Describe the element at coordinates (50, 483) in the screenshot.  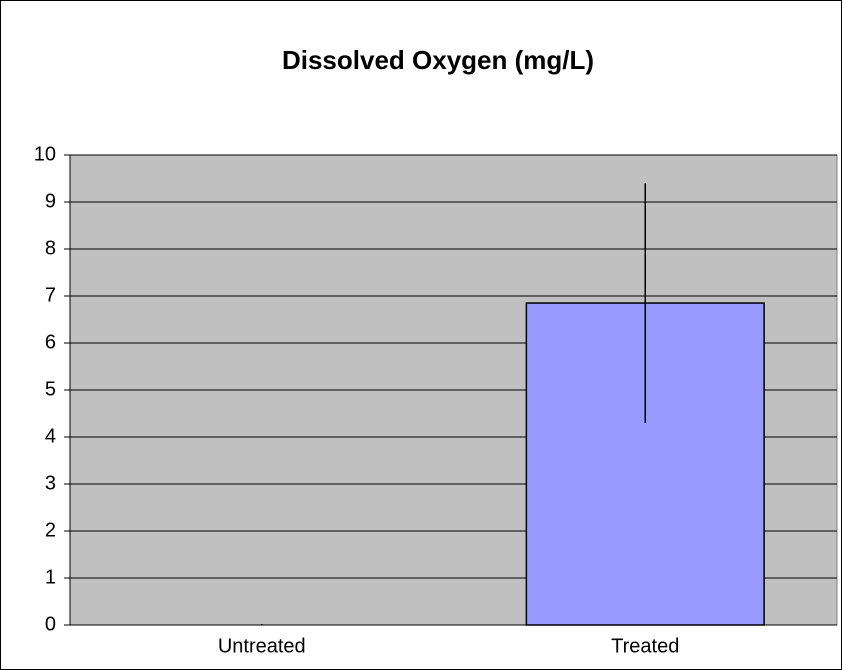
I see `y-tick-label: 3` at that location.